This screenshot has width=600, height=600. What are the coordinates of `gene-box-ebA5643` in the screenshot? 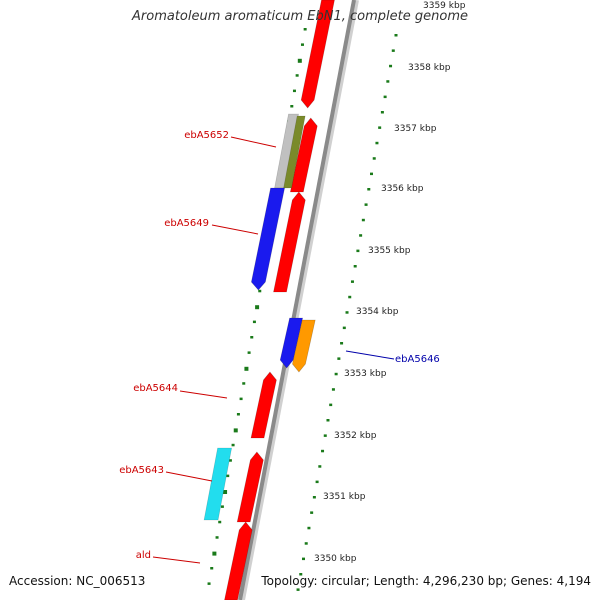 It's located at (217, 484).